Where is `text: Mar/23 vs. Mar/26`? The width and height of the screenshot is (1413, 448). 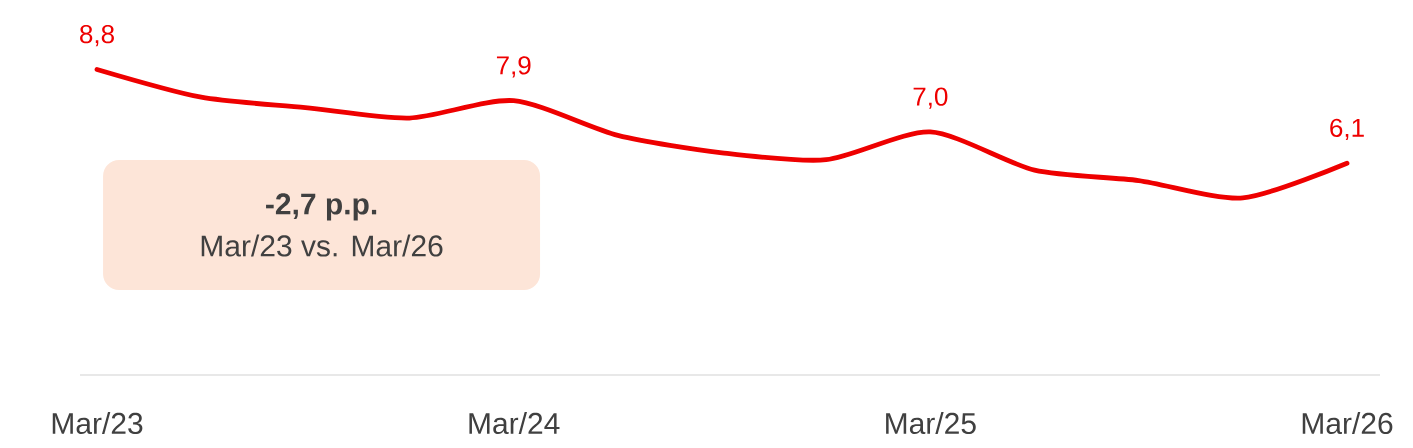 text: Mar/23 vs. Mar/26 is located at coordinates (322, 245).